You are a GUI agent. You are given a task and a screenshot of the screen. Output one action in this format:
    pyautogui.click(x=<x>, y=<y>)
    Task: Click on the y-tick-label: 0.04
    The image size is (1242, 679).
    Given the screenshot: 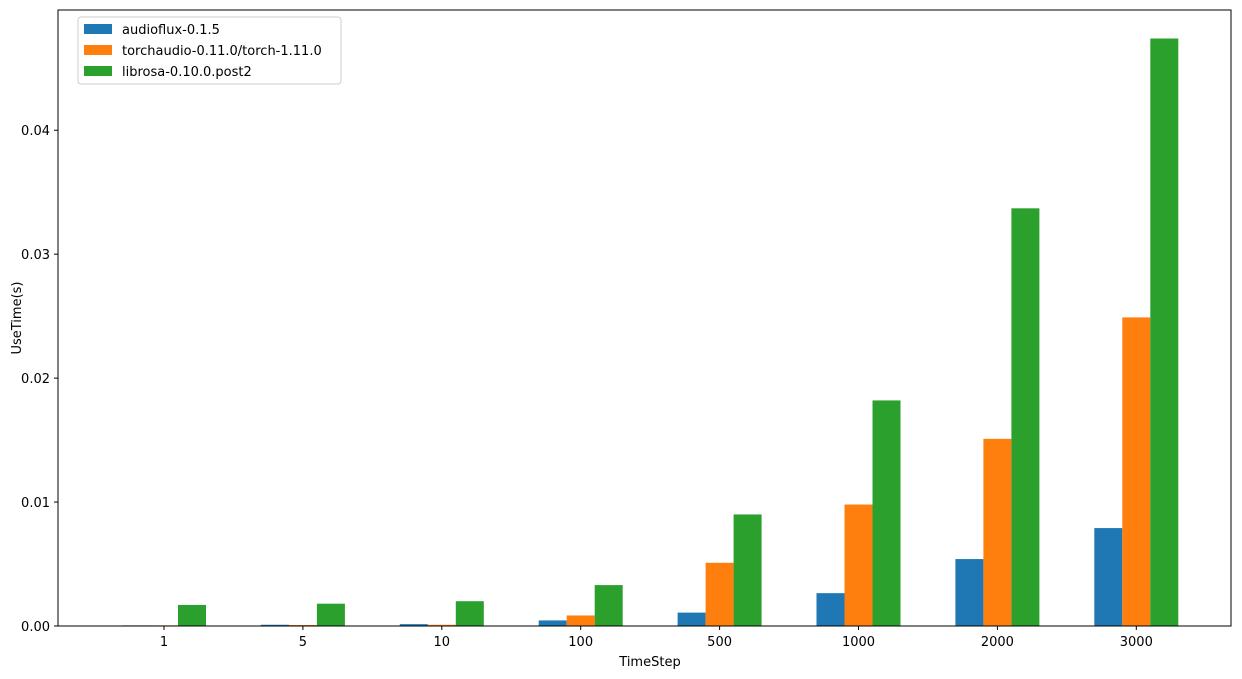 What is the action you would take?
    pyautogui.click(x=35, y=131)
    